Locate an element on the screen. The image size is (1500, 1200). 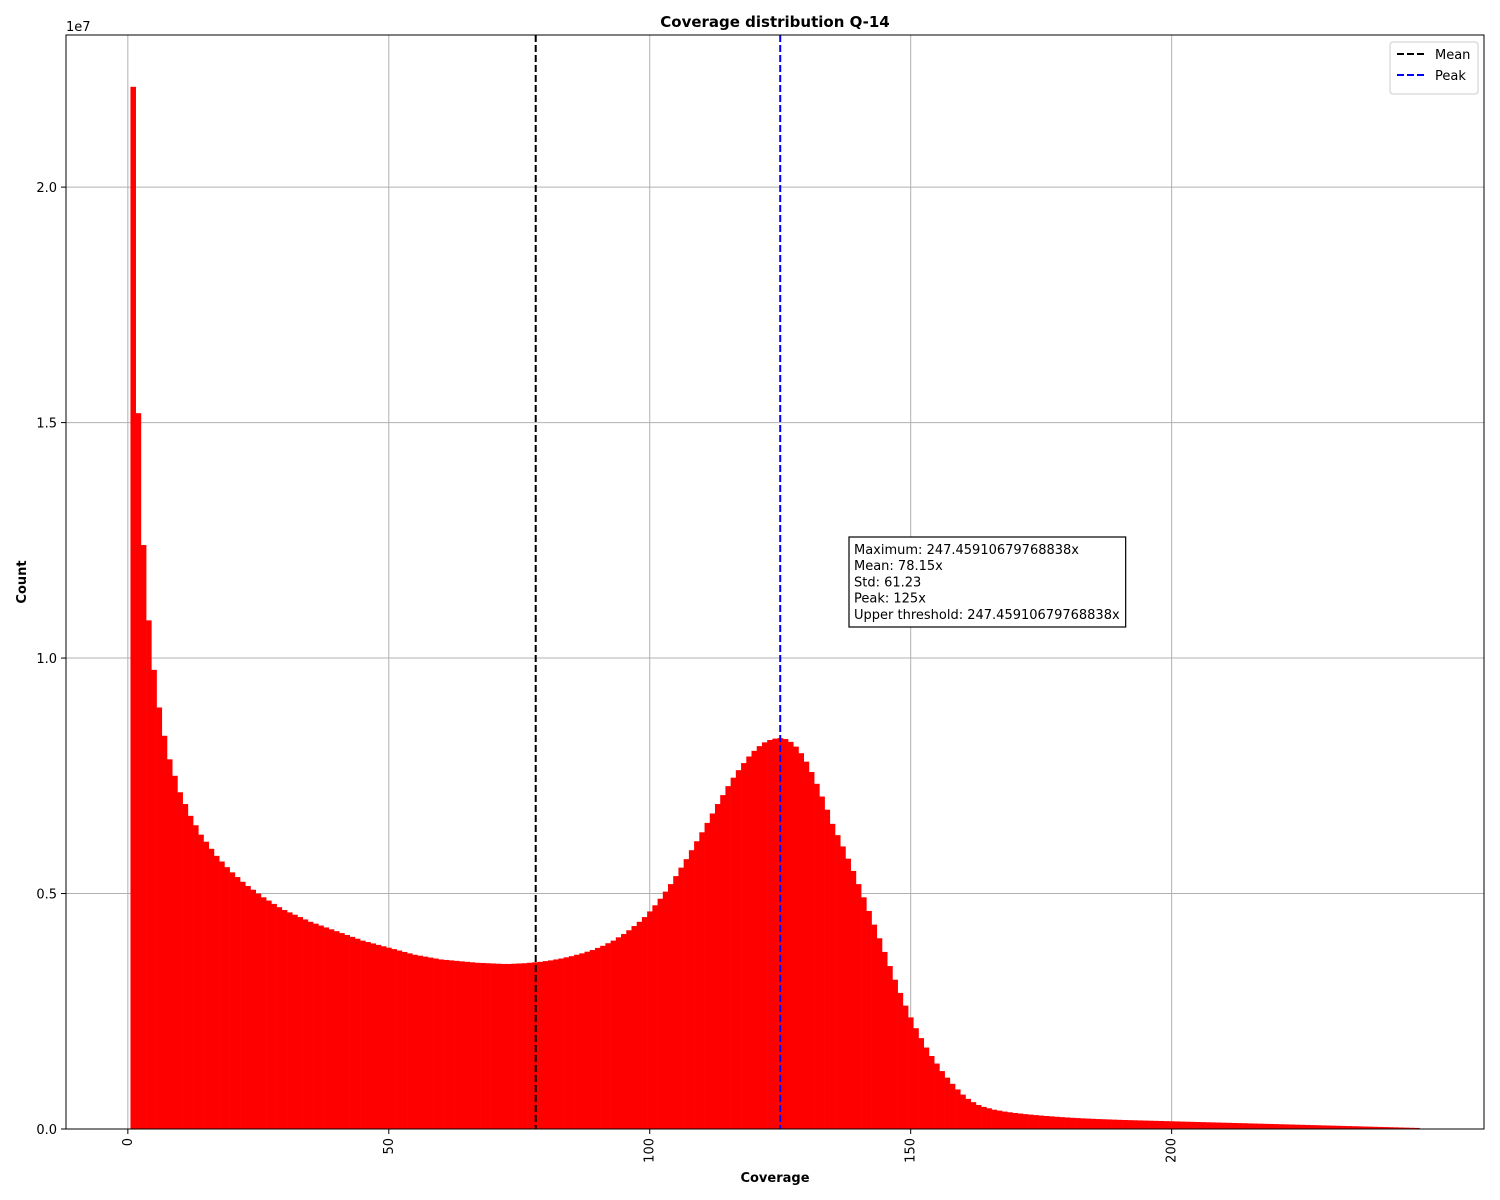
y-tick-label: 2.0 is located at coordinates (46, 188).